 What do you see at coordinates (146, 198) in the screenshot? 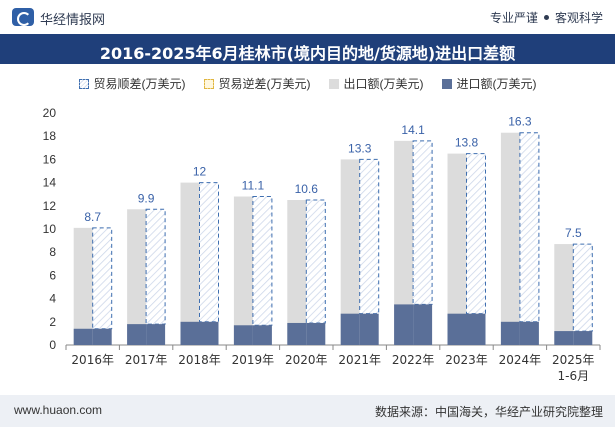
I see `surplus-value-label: 9.9` at bounding box center [146, 198].